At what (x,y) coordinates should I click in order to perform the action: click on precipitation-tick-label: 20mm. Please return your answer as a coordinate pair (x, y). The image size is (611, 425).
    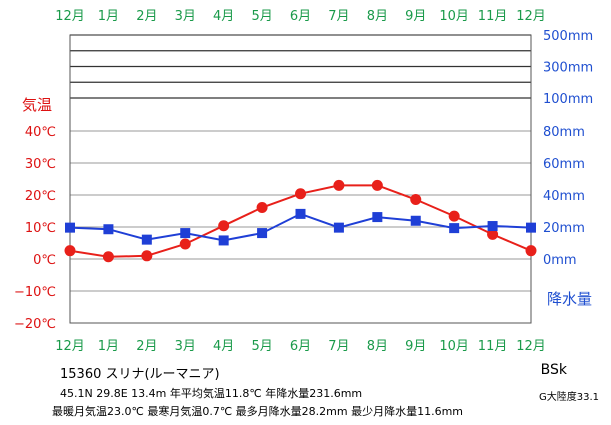
    Looking at the image, I should click on (564, 228).